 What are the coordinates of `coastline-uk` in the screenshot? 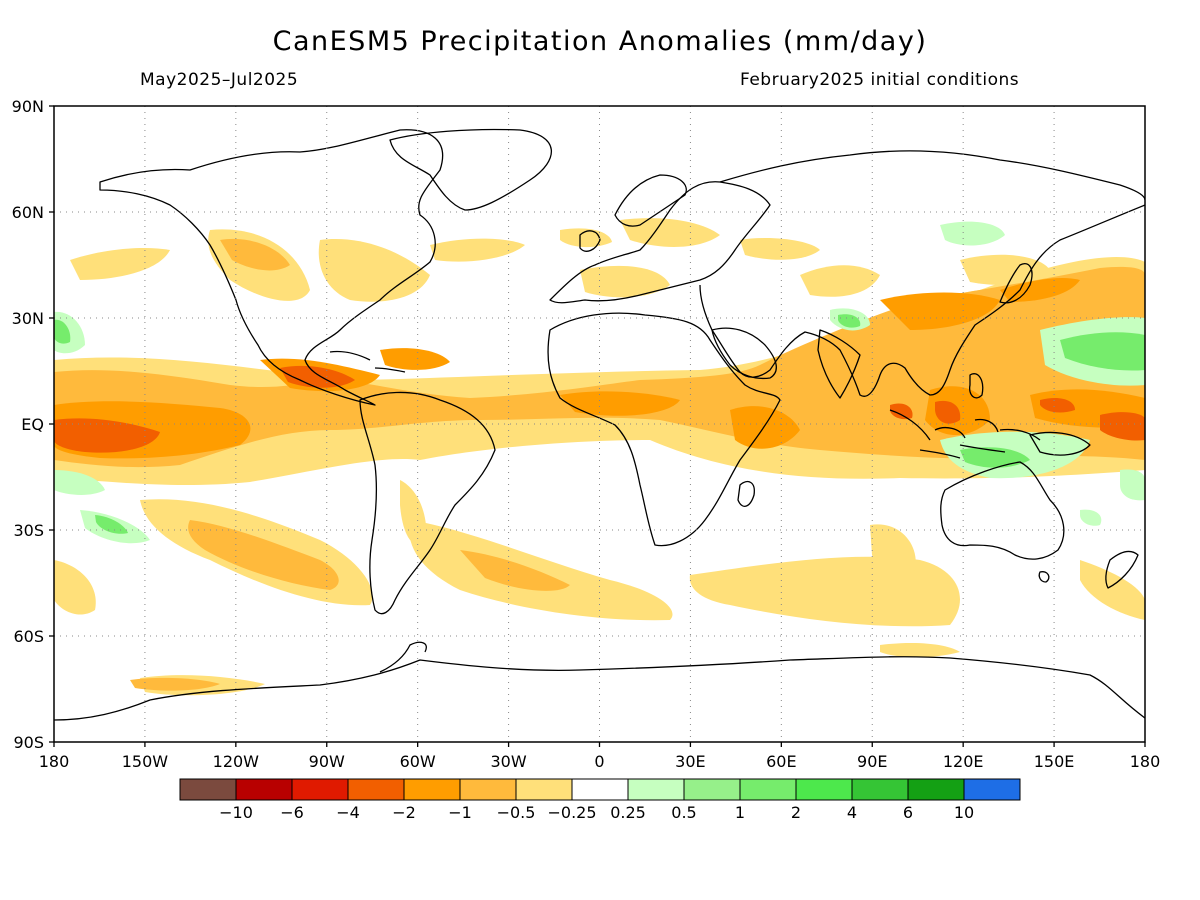 It's located at (590, 241).